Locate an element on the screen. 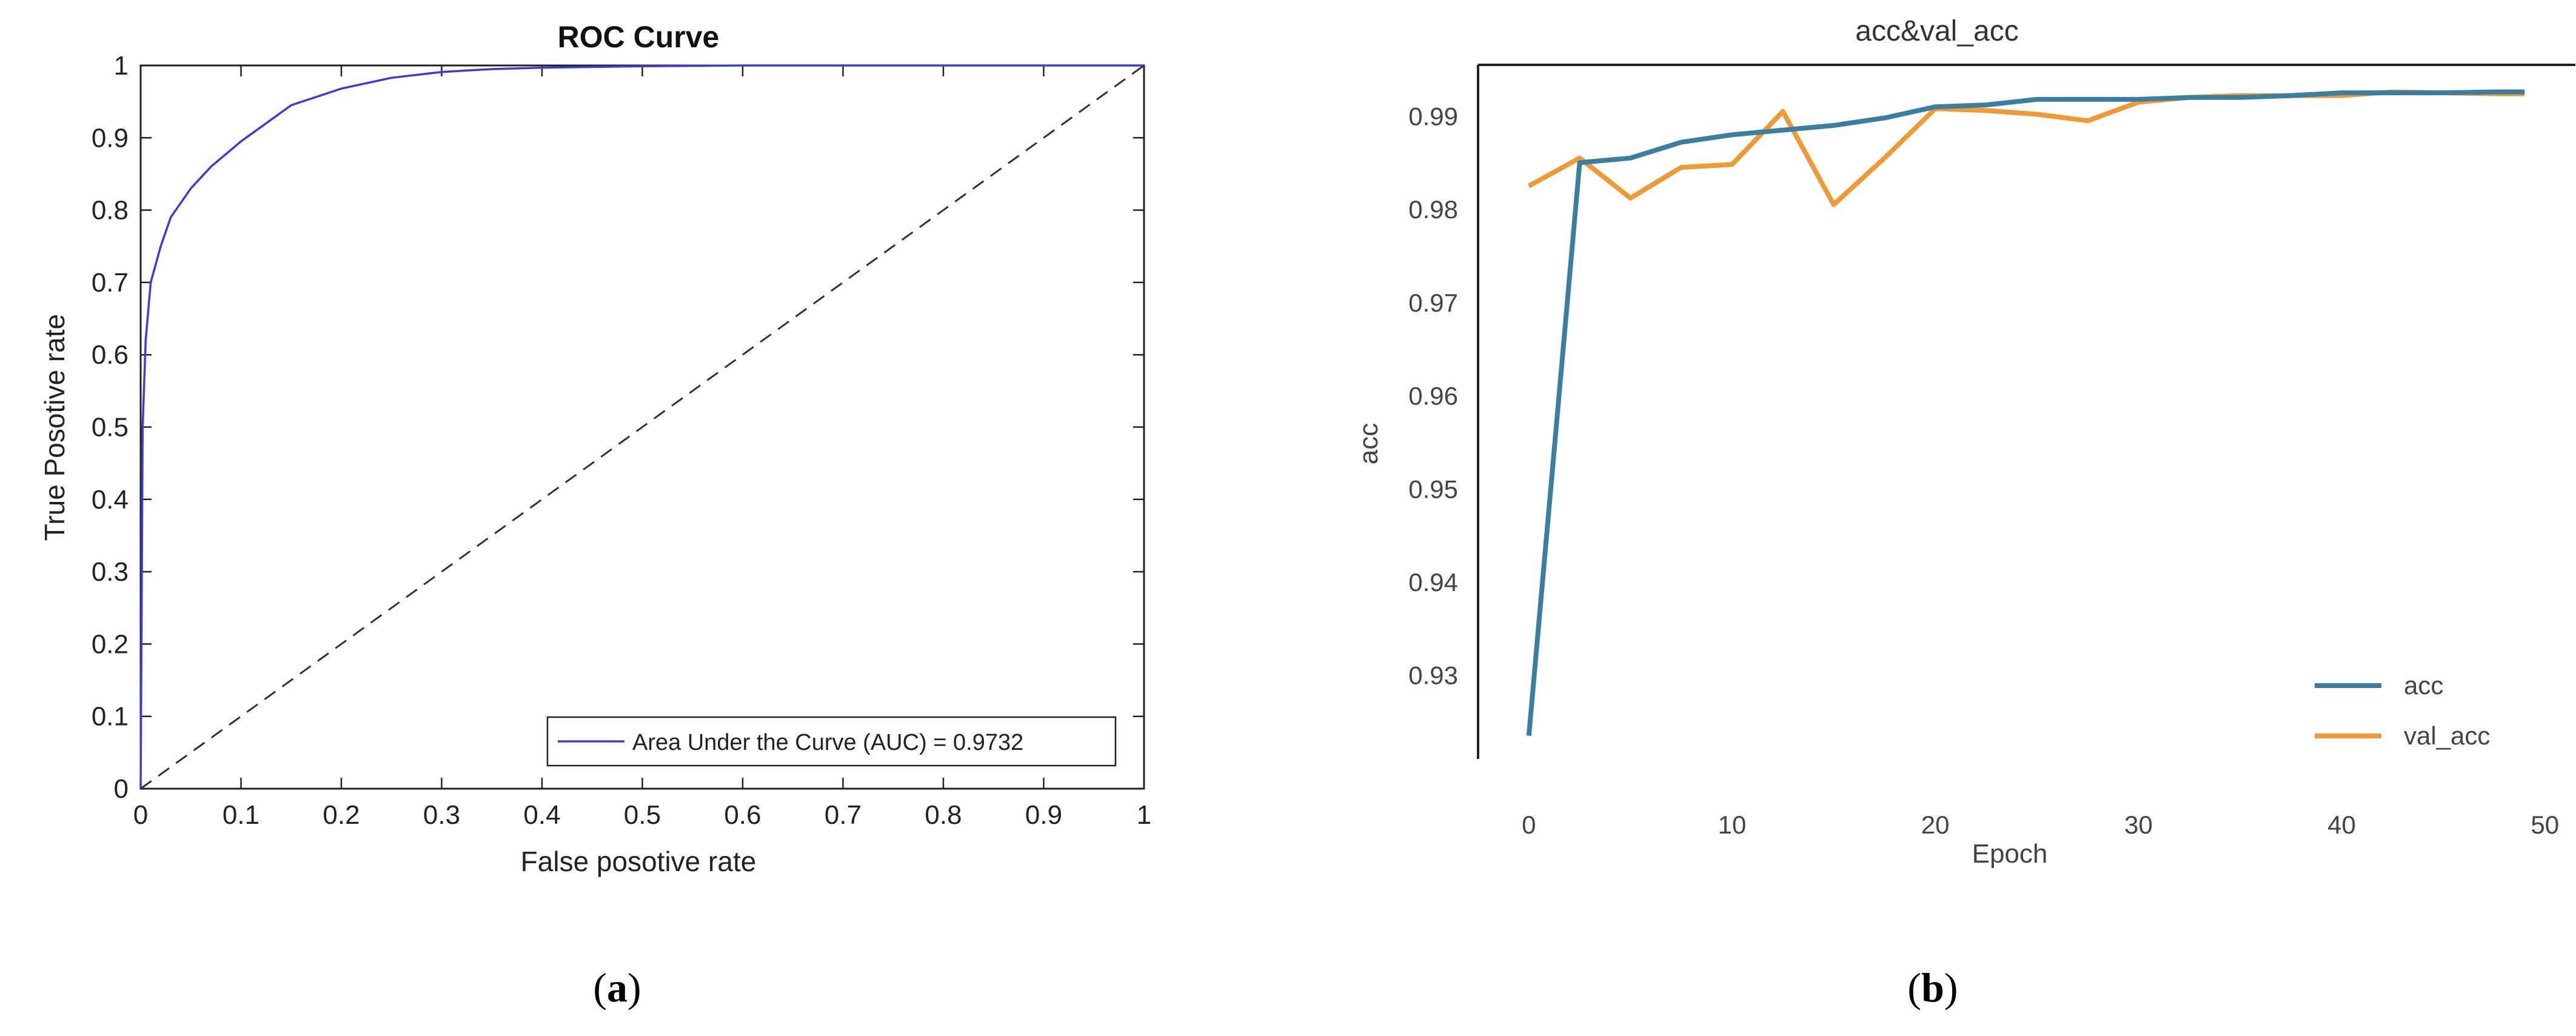 This screenshot has width=2576, height=1036. y-tick-label: 0.6 is located at coordinates (110, 355).